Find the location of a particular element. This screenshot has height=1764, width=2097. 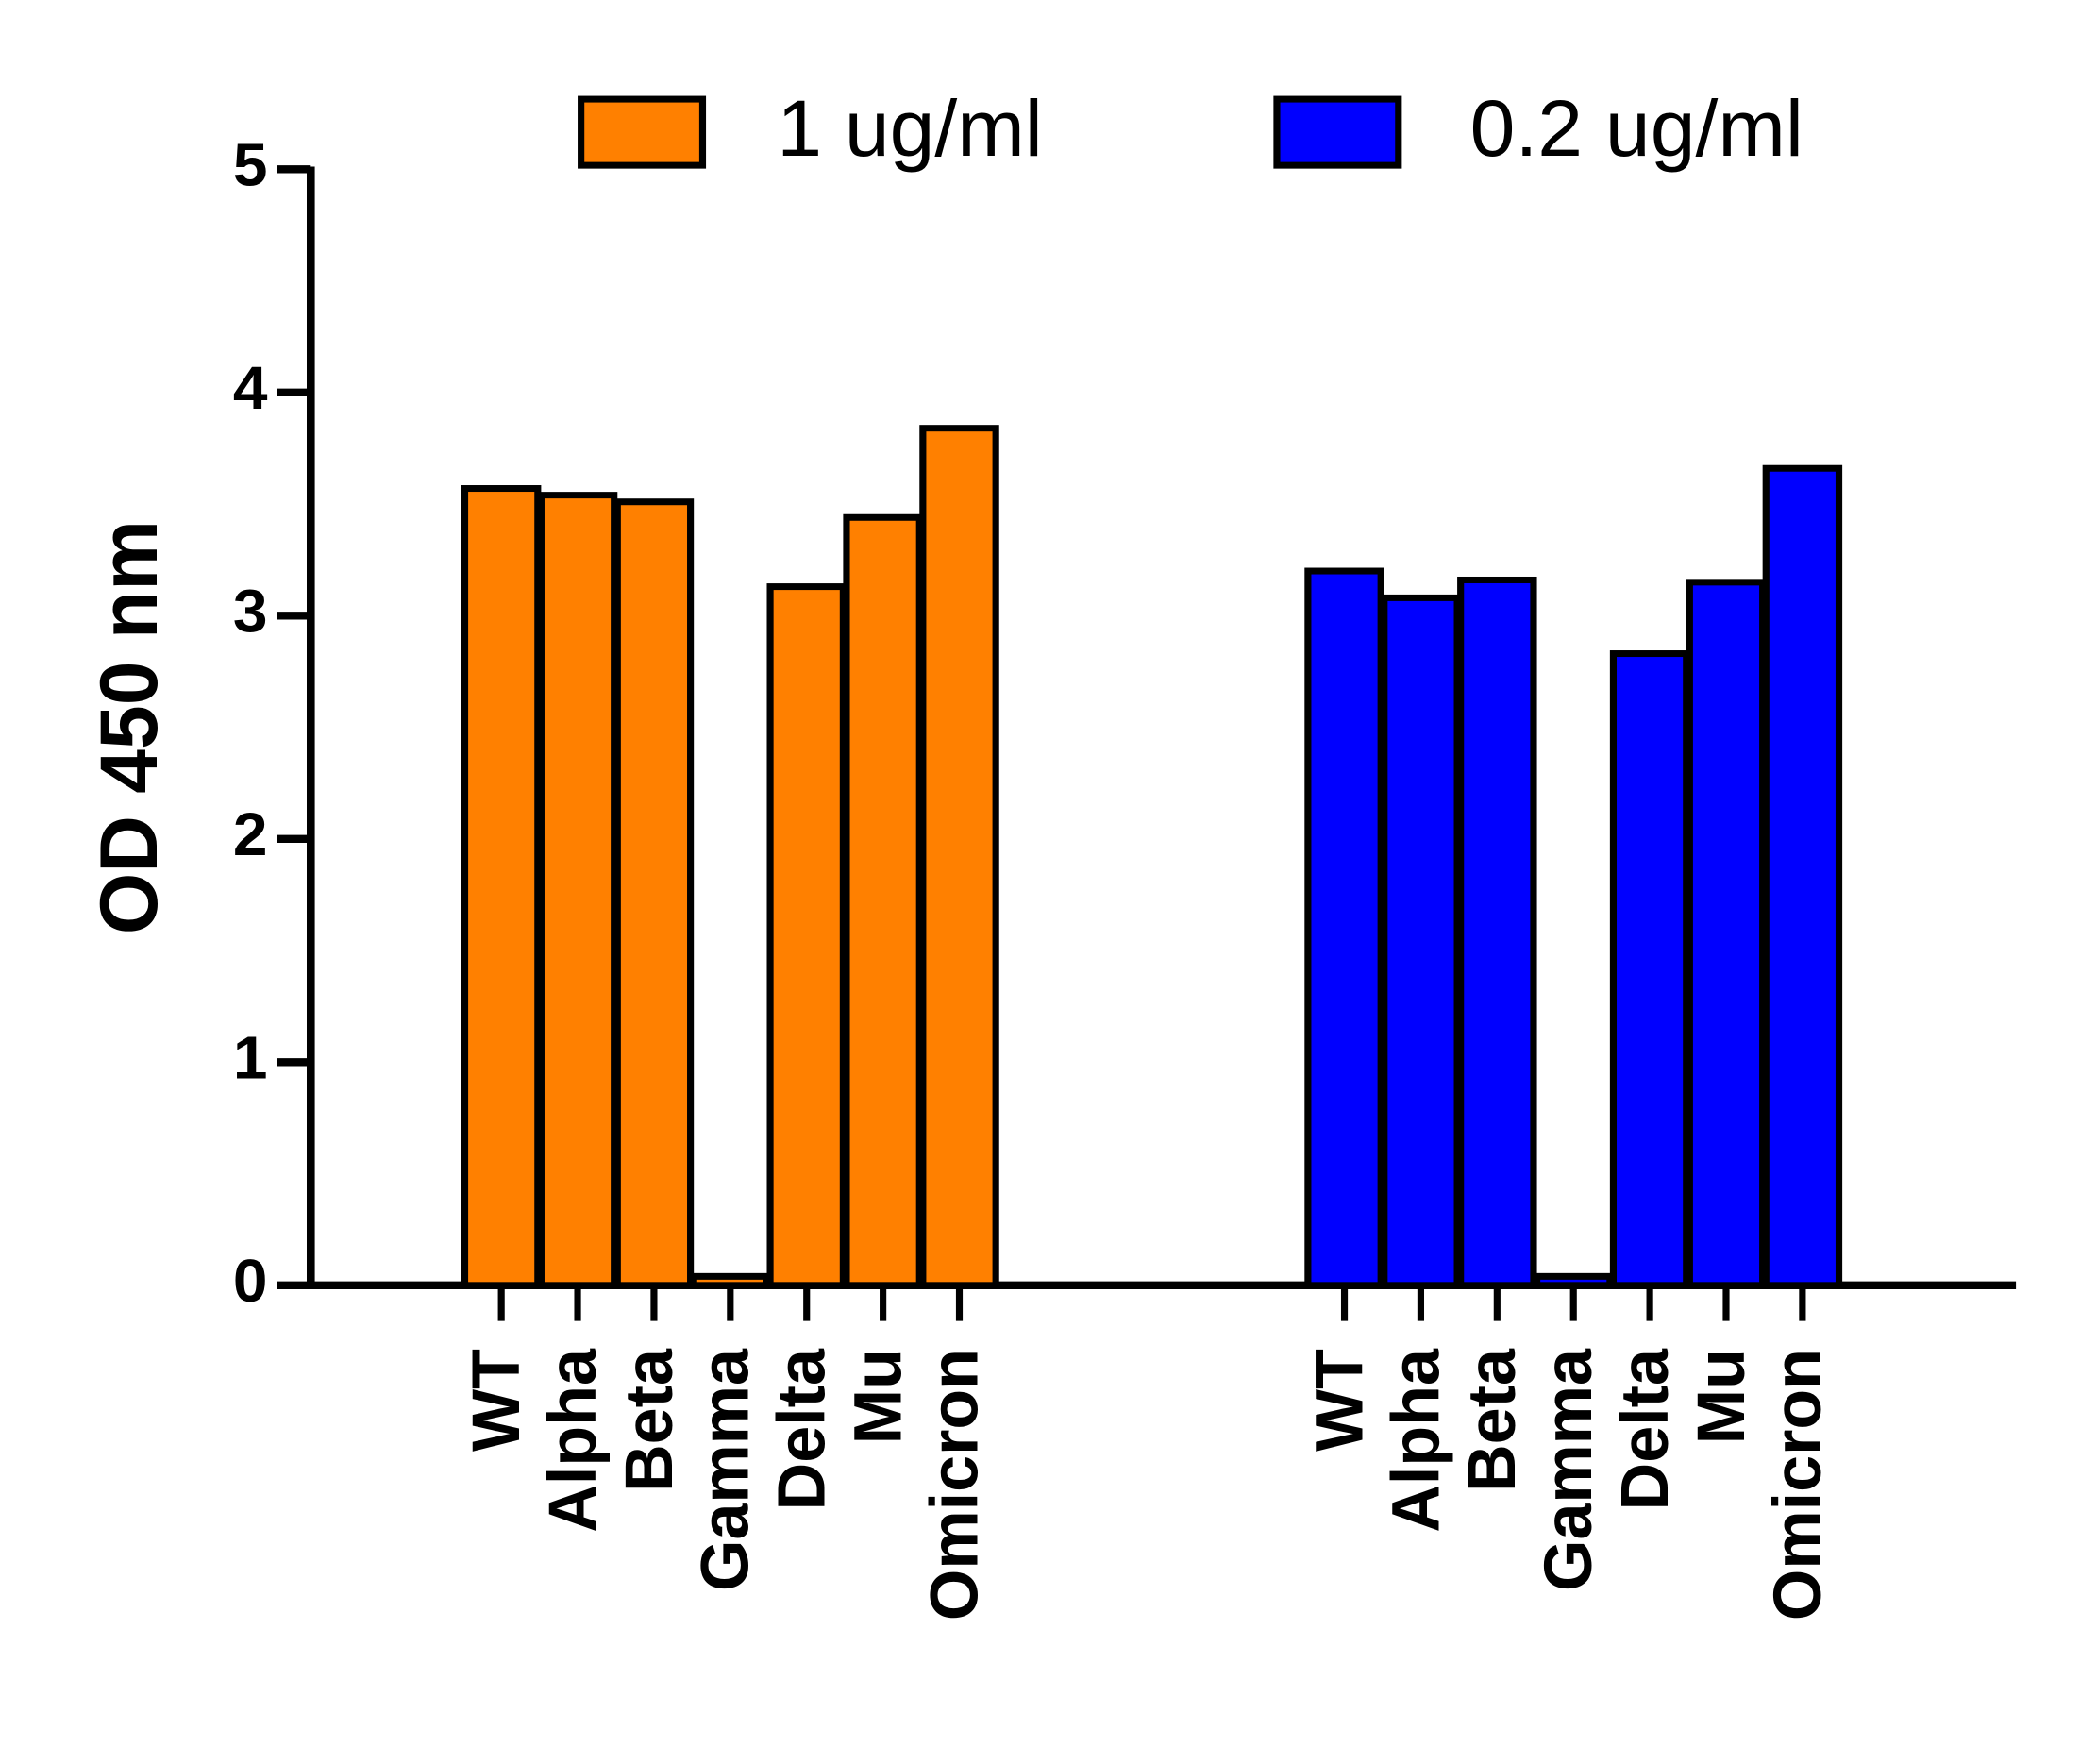

legend-label: 1 ug/ml is located at coordinates (910, 129).